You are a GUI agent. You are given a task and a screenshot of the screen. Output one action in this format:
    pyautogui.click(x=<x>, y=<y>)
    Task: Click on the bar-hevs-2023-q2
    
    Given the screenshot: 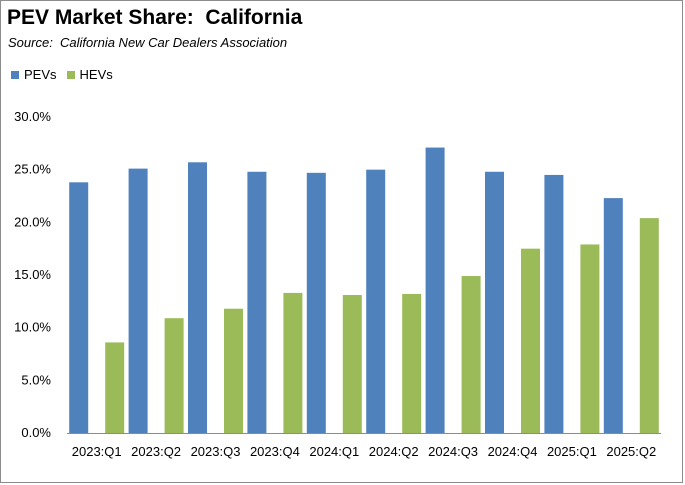 What is the action you would take?
    pyautogui.click(x=174, y=375)
    